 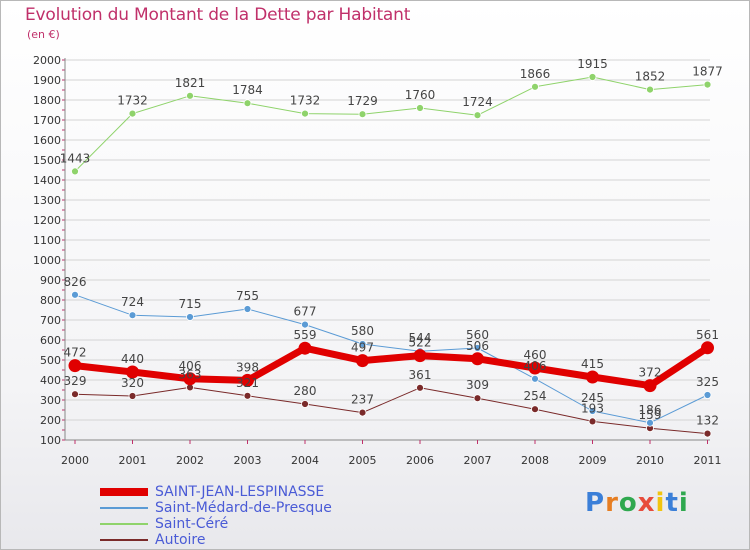 What do you see at coordinates (535, 460) in the screenshot?
I see `x-tick-label: 2008` at bounding box center [535, 460].